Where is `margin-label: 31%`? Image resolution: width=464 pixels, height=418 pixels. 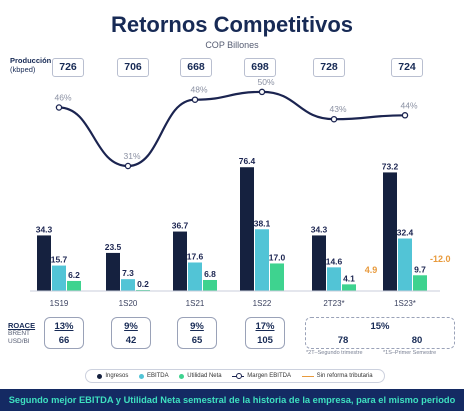 margin-label: 31% is located at coordinates (131, 156).